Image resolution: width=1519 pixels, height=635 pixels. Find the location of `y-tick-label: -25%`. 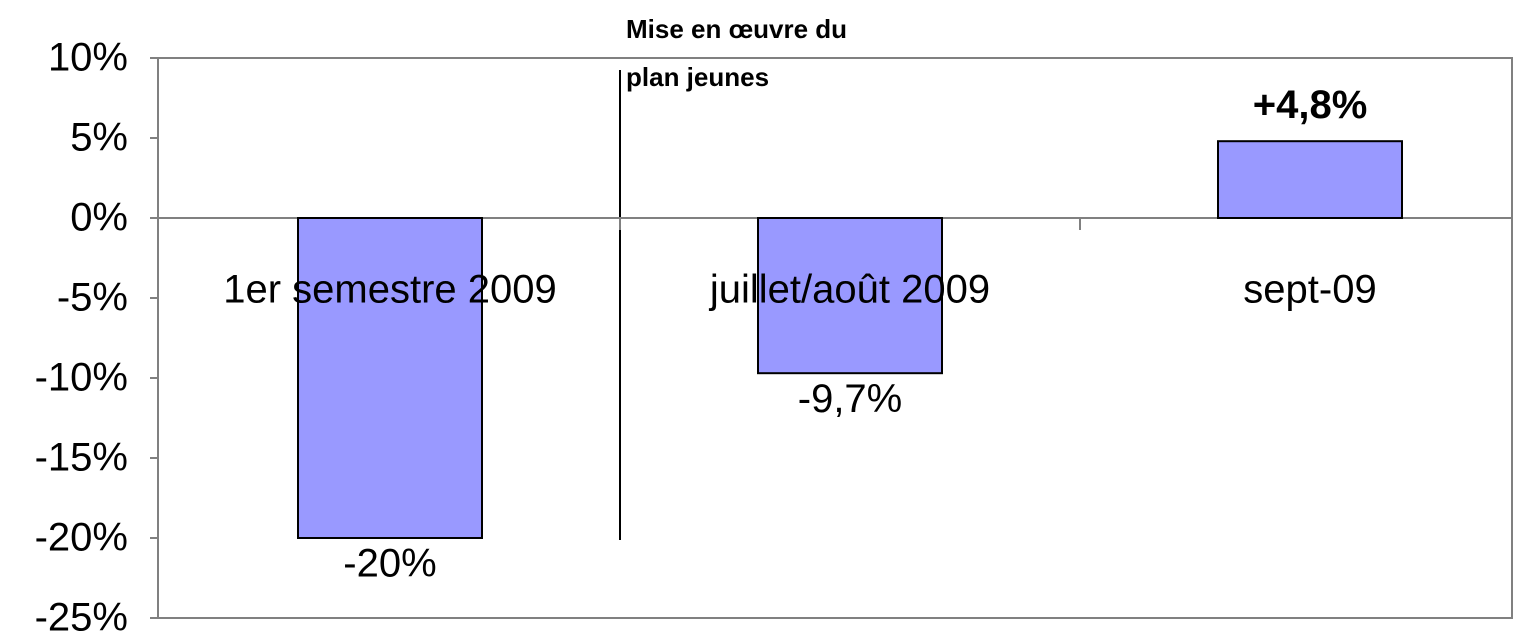

y-tick-label: -25% is located at coordinates (81, 615).